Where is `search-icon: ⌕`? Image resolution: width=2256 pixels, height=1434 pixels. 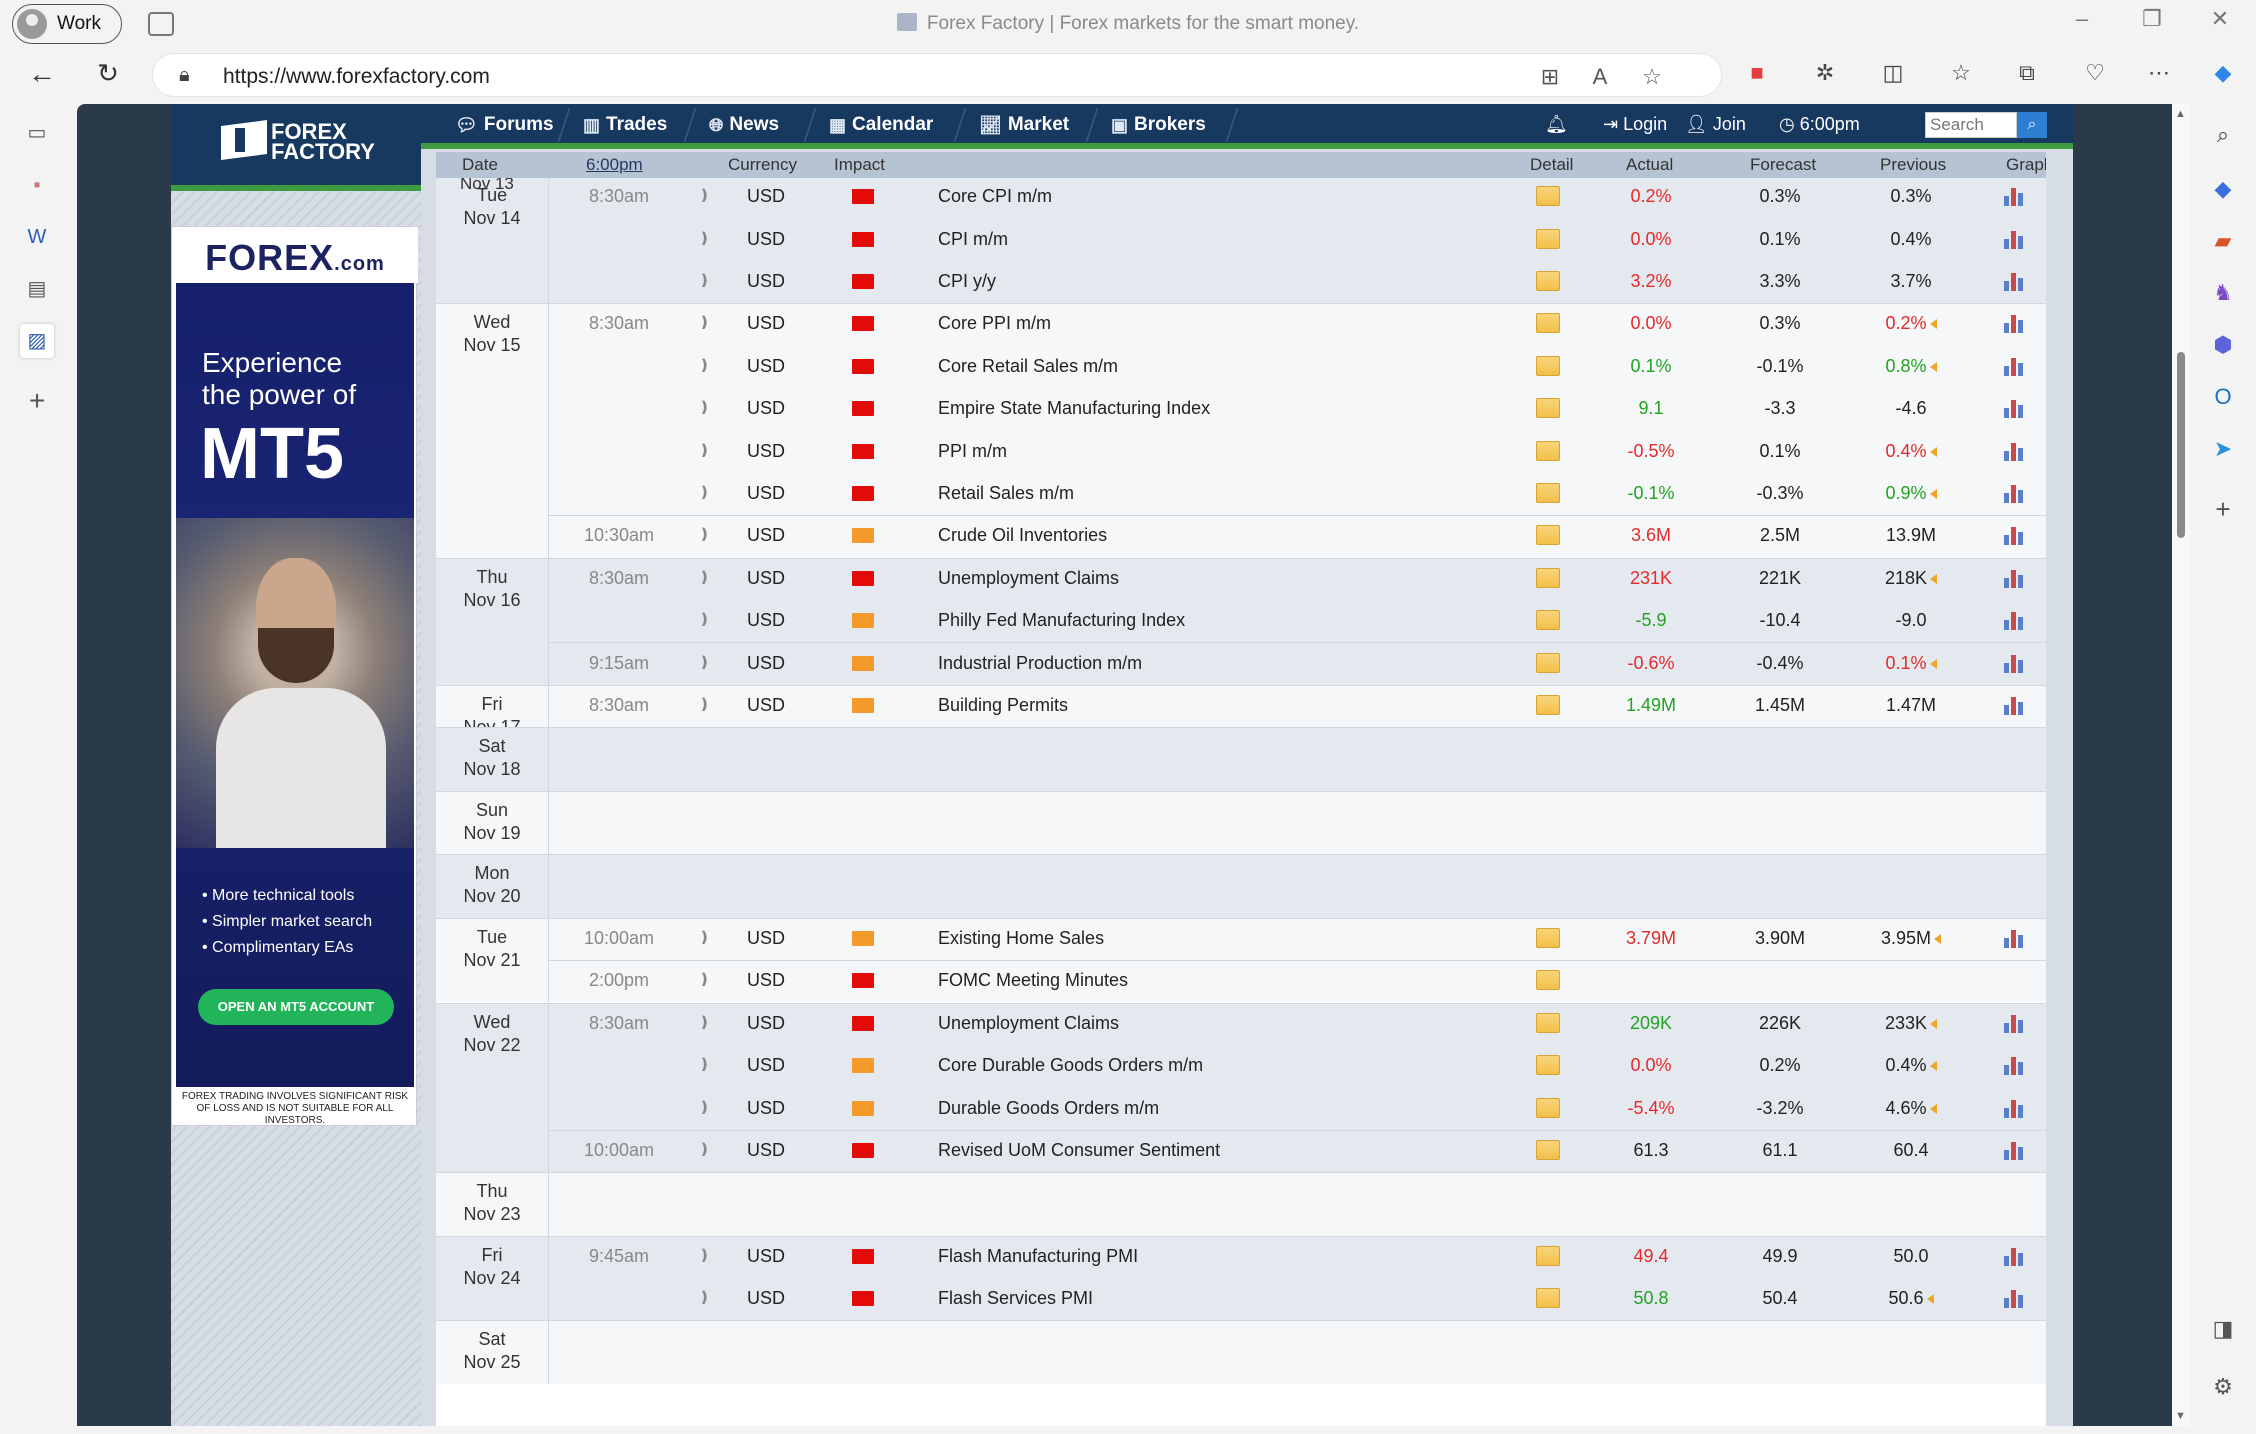 search-icon: ⌕ is located at coordinates (2223, 134).